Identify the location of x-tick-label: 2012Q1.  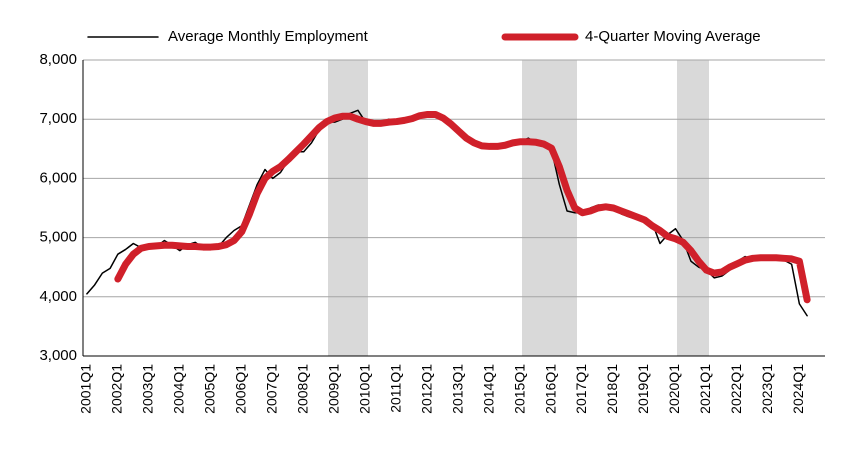
(426, 389).